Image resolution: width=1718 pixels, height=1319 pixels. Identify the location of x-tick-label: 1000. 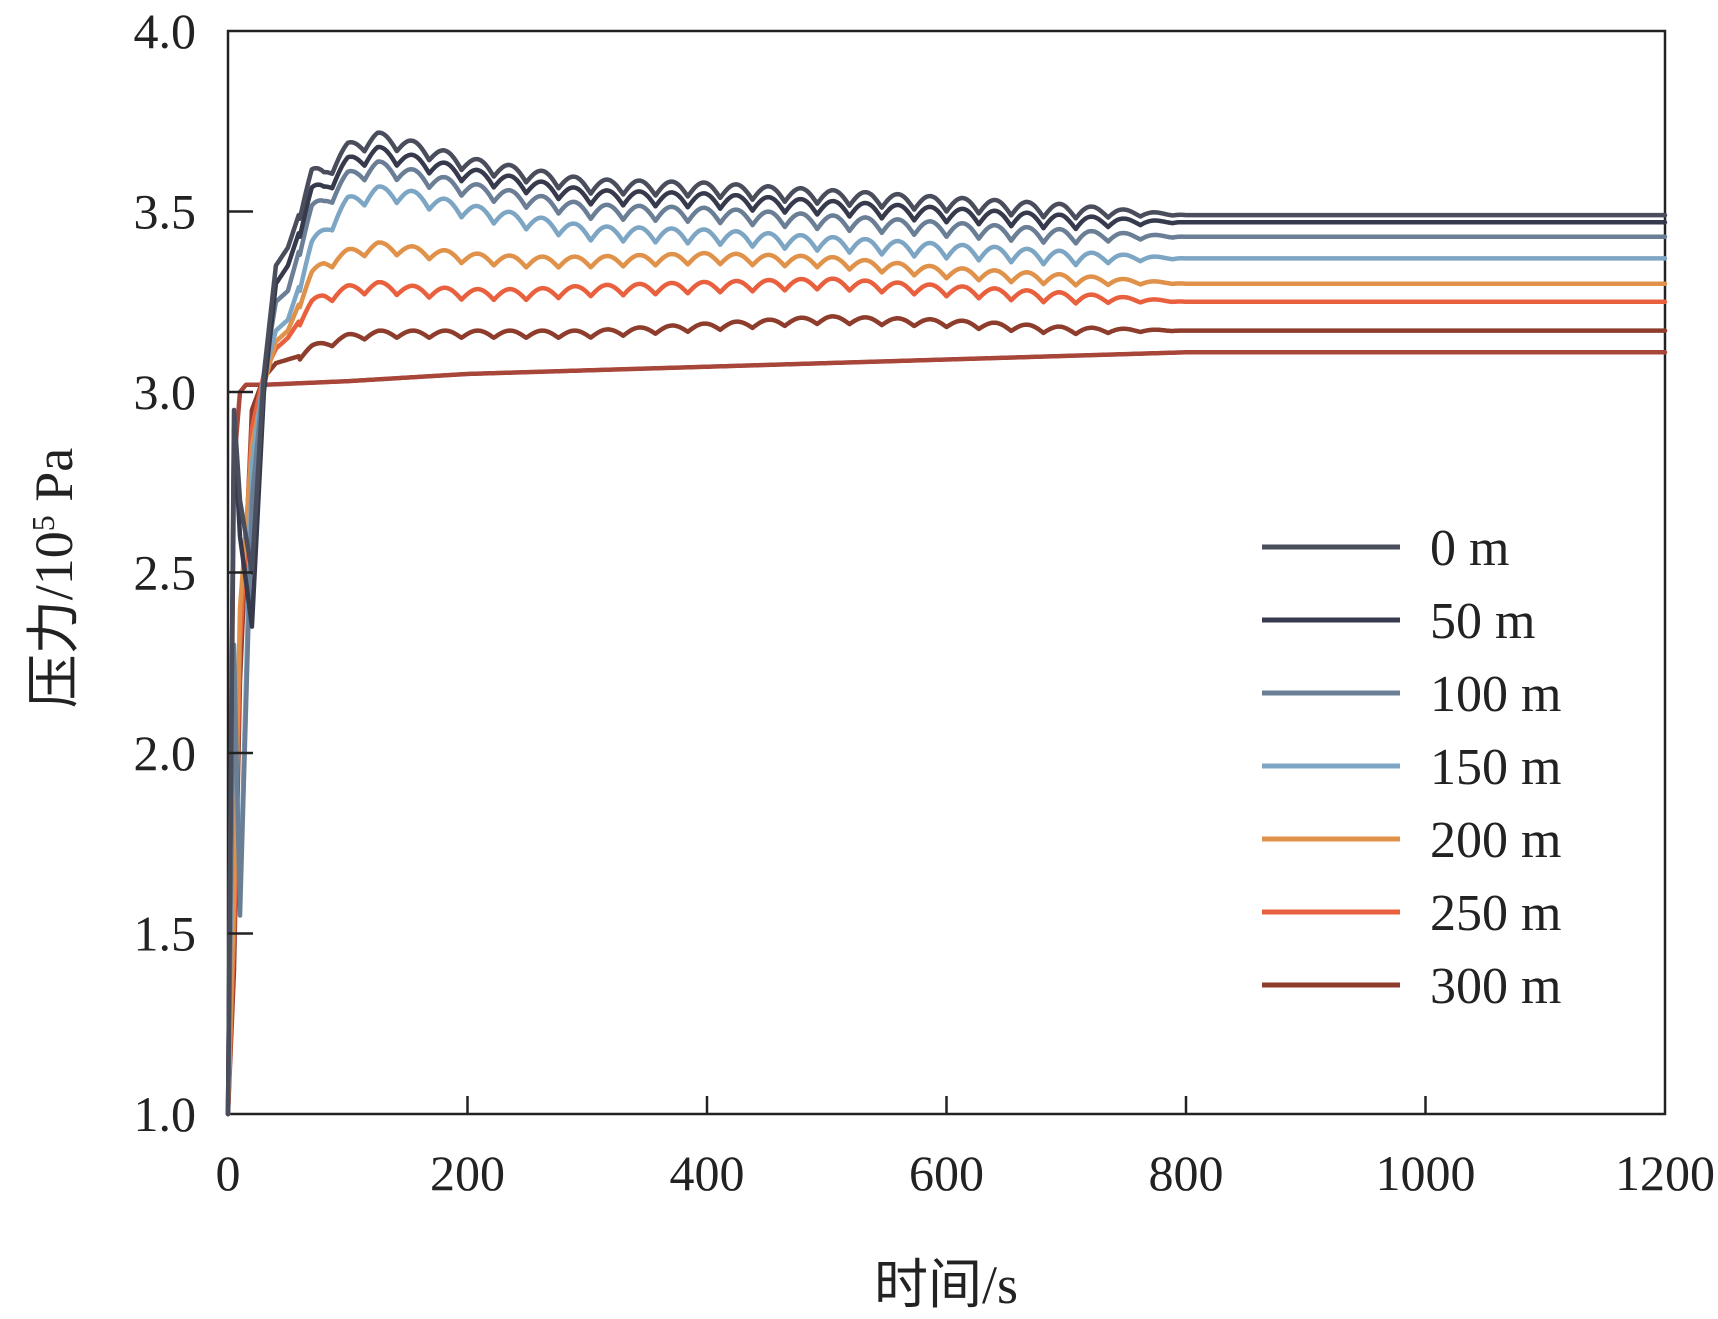
(1426, 1173).